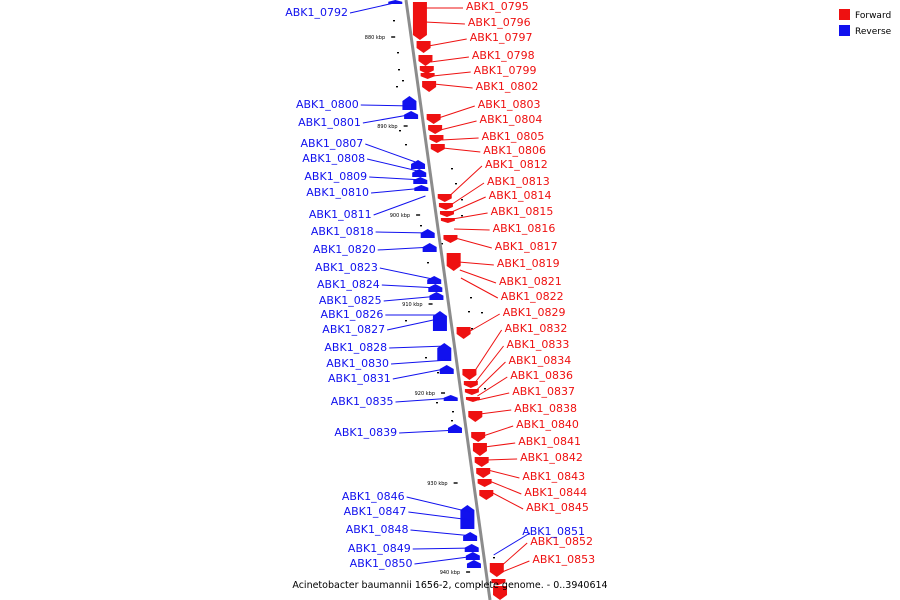 This screenshot has height=600, width=900. I want to click on axis-tick-label: 920 kbp, so click(425, 394).